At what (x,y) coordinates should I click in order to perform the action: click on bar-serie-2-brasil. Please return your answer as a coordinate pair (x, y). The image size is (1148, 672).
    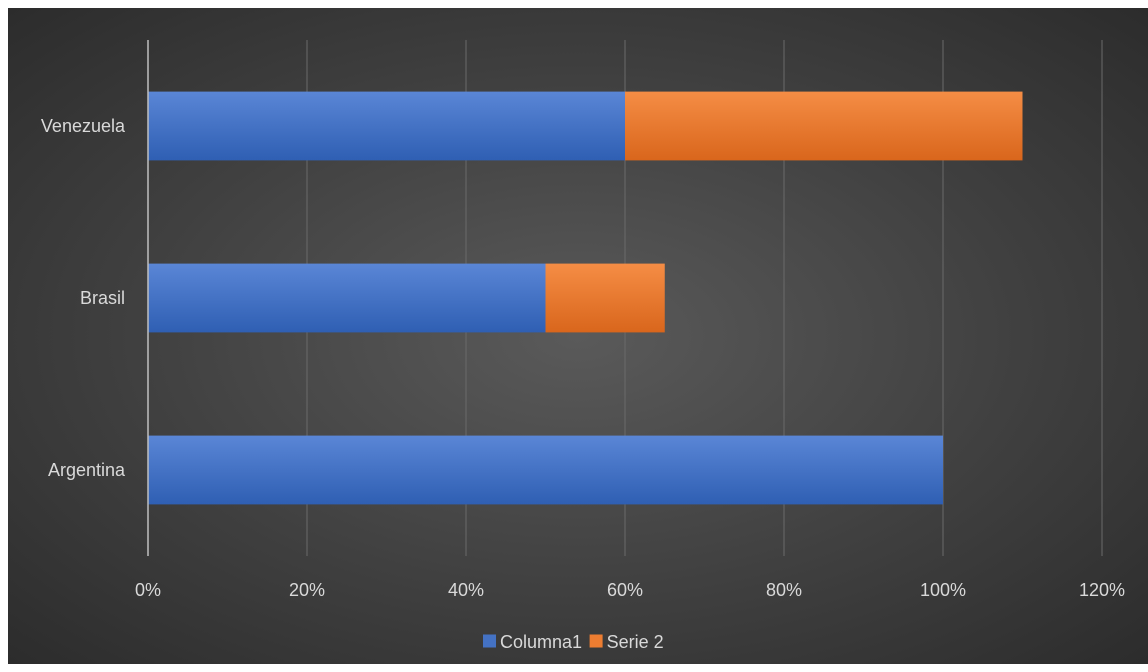
    Looking at the image, I should click on (605, 298).